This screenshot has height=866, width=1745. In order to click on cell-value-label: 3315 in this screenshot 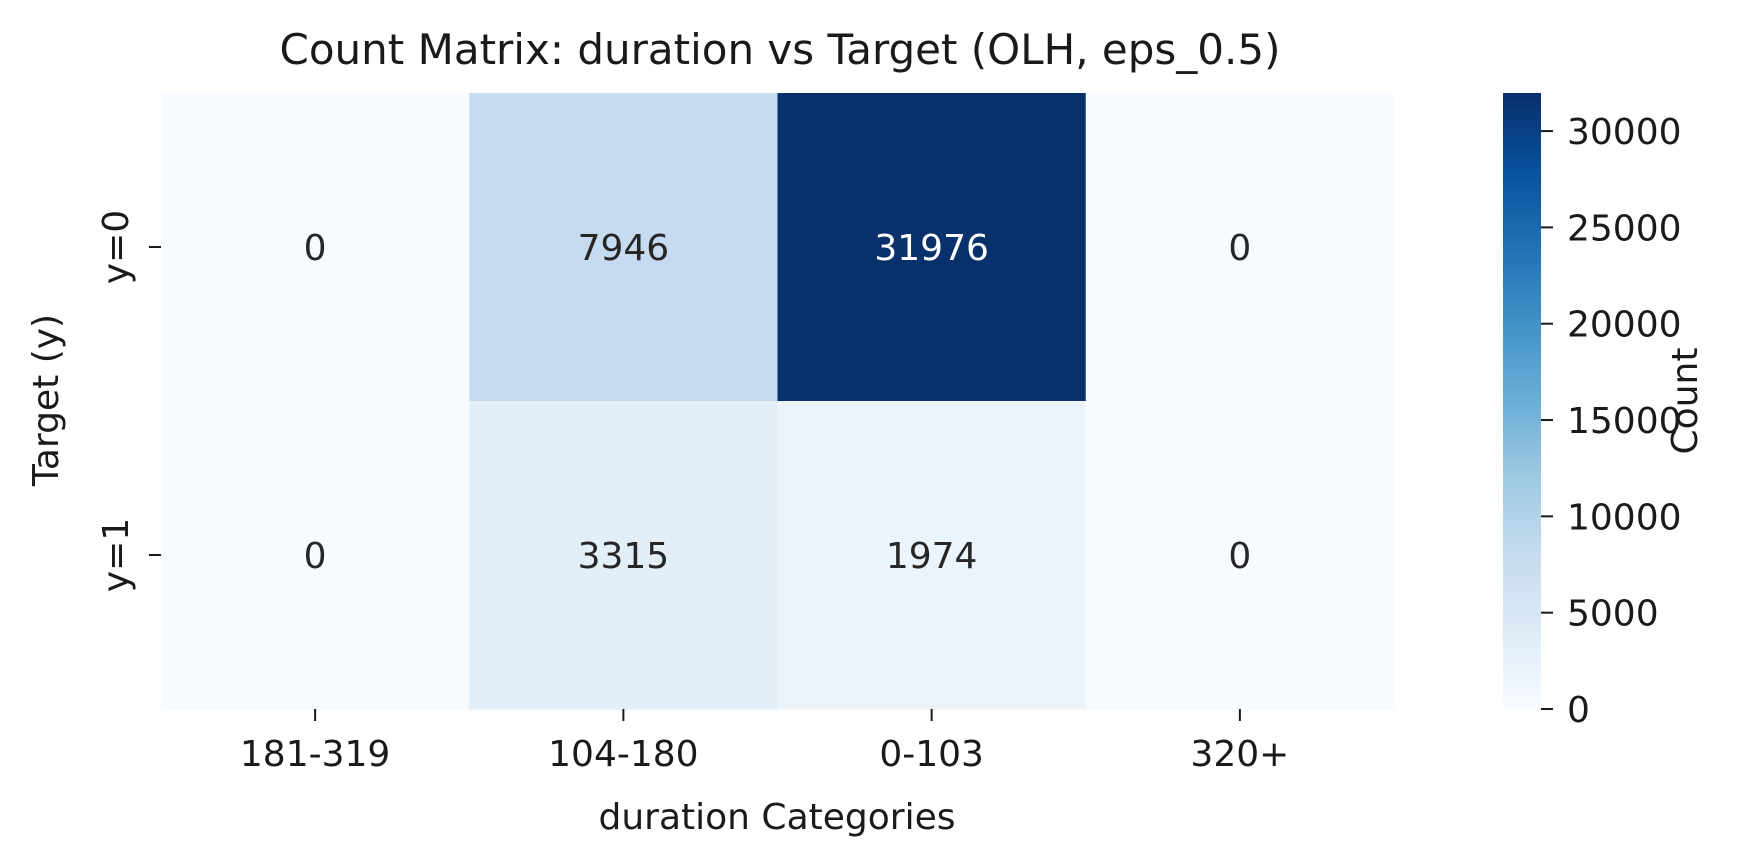, I will do `click(624, 556)`.